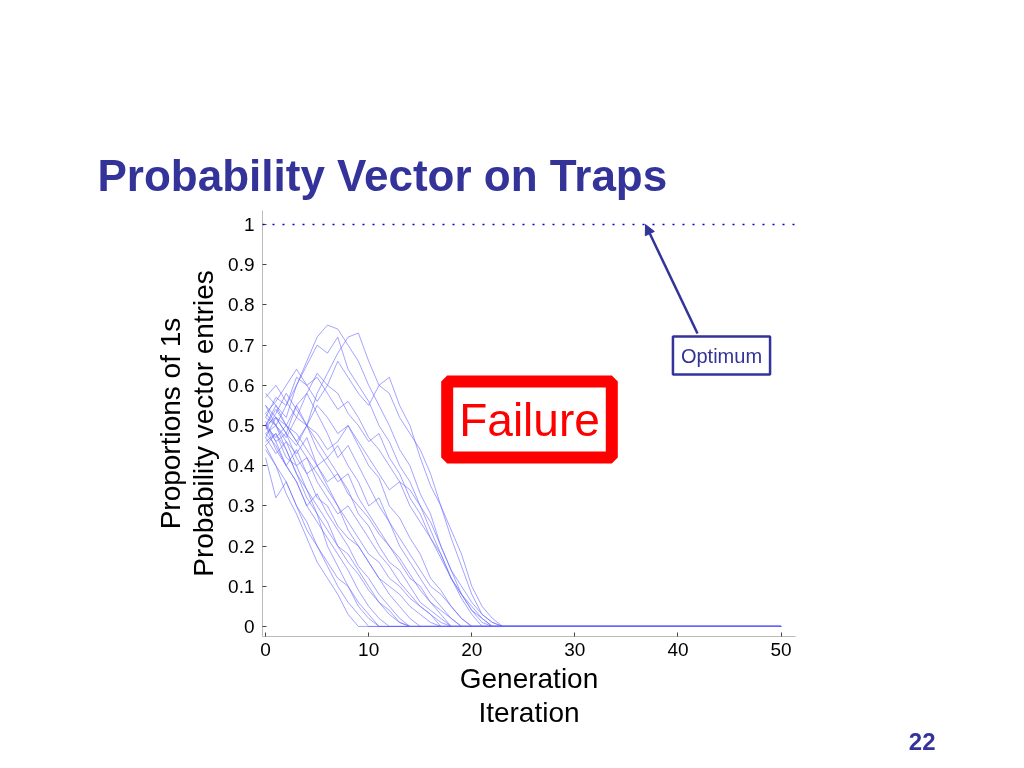  Describe the element at coordinates (369, 649) in the screenshot. I see `x-tick-label: 10` at that location.